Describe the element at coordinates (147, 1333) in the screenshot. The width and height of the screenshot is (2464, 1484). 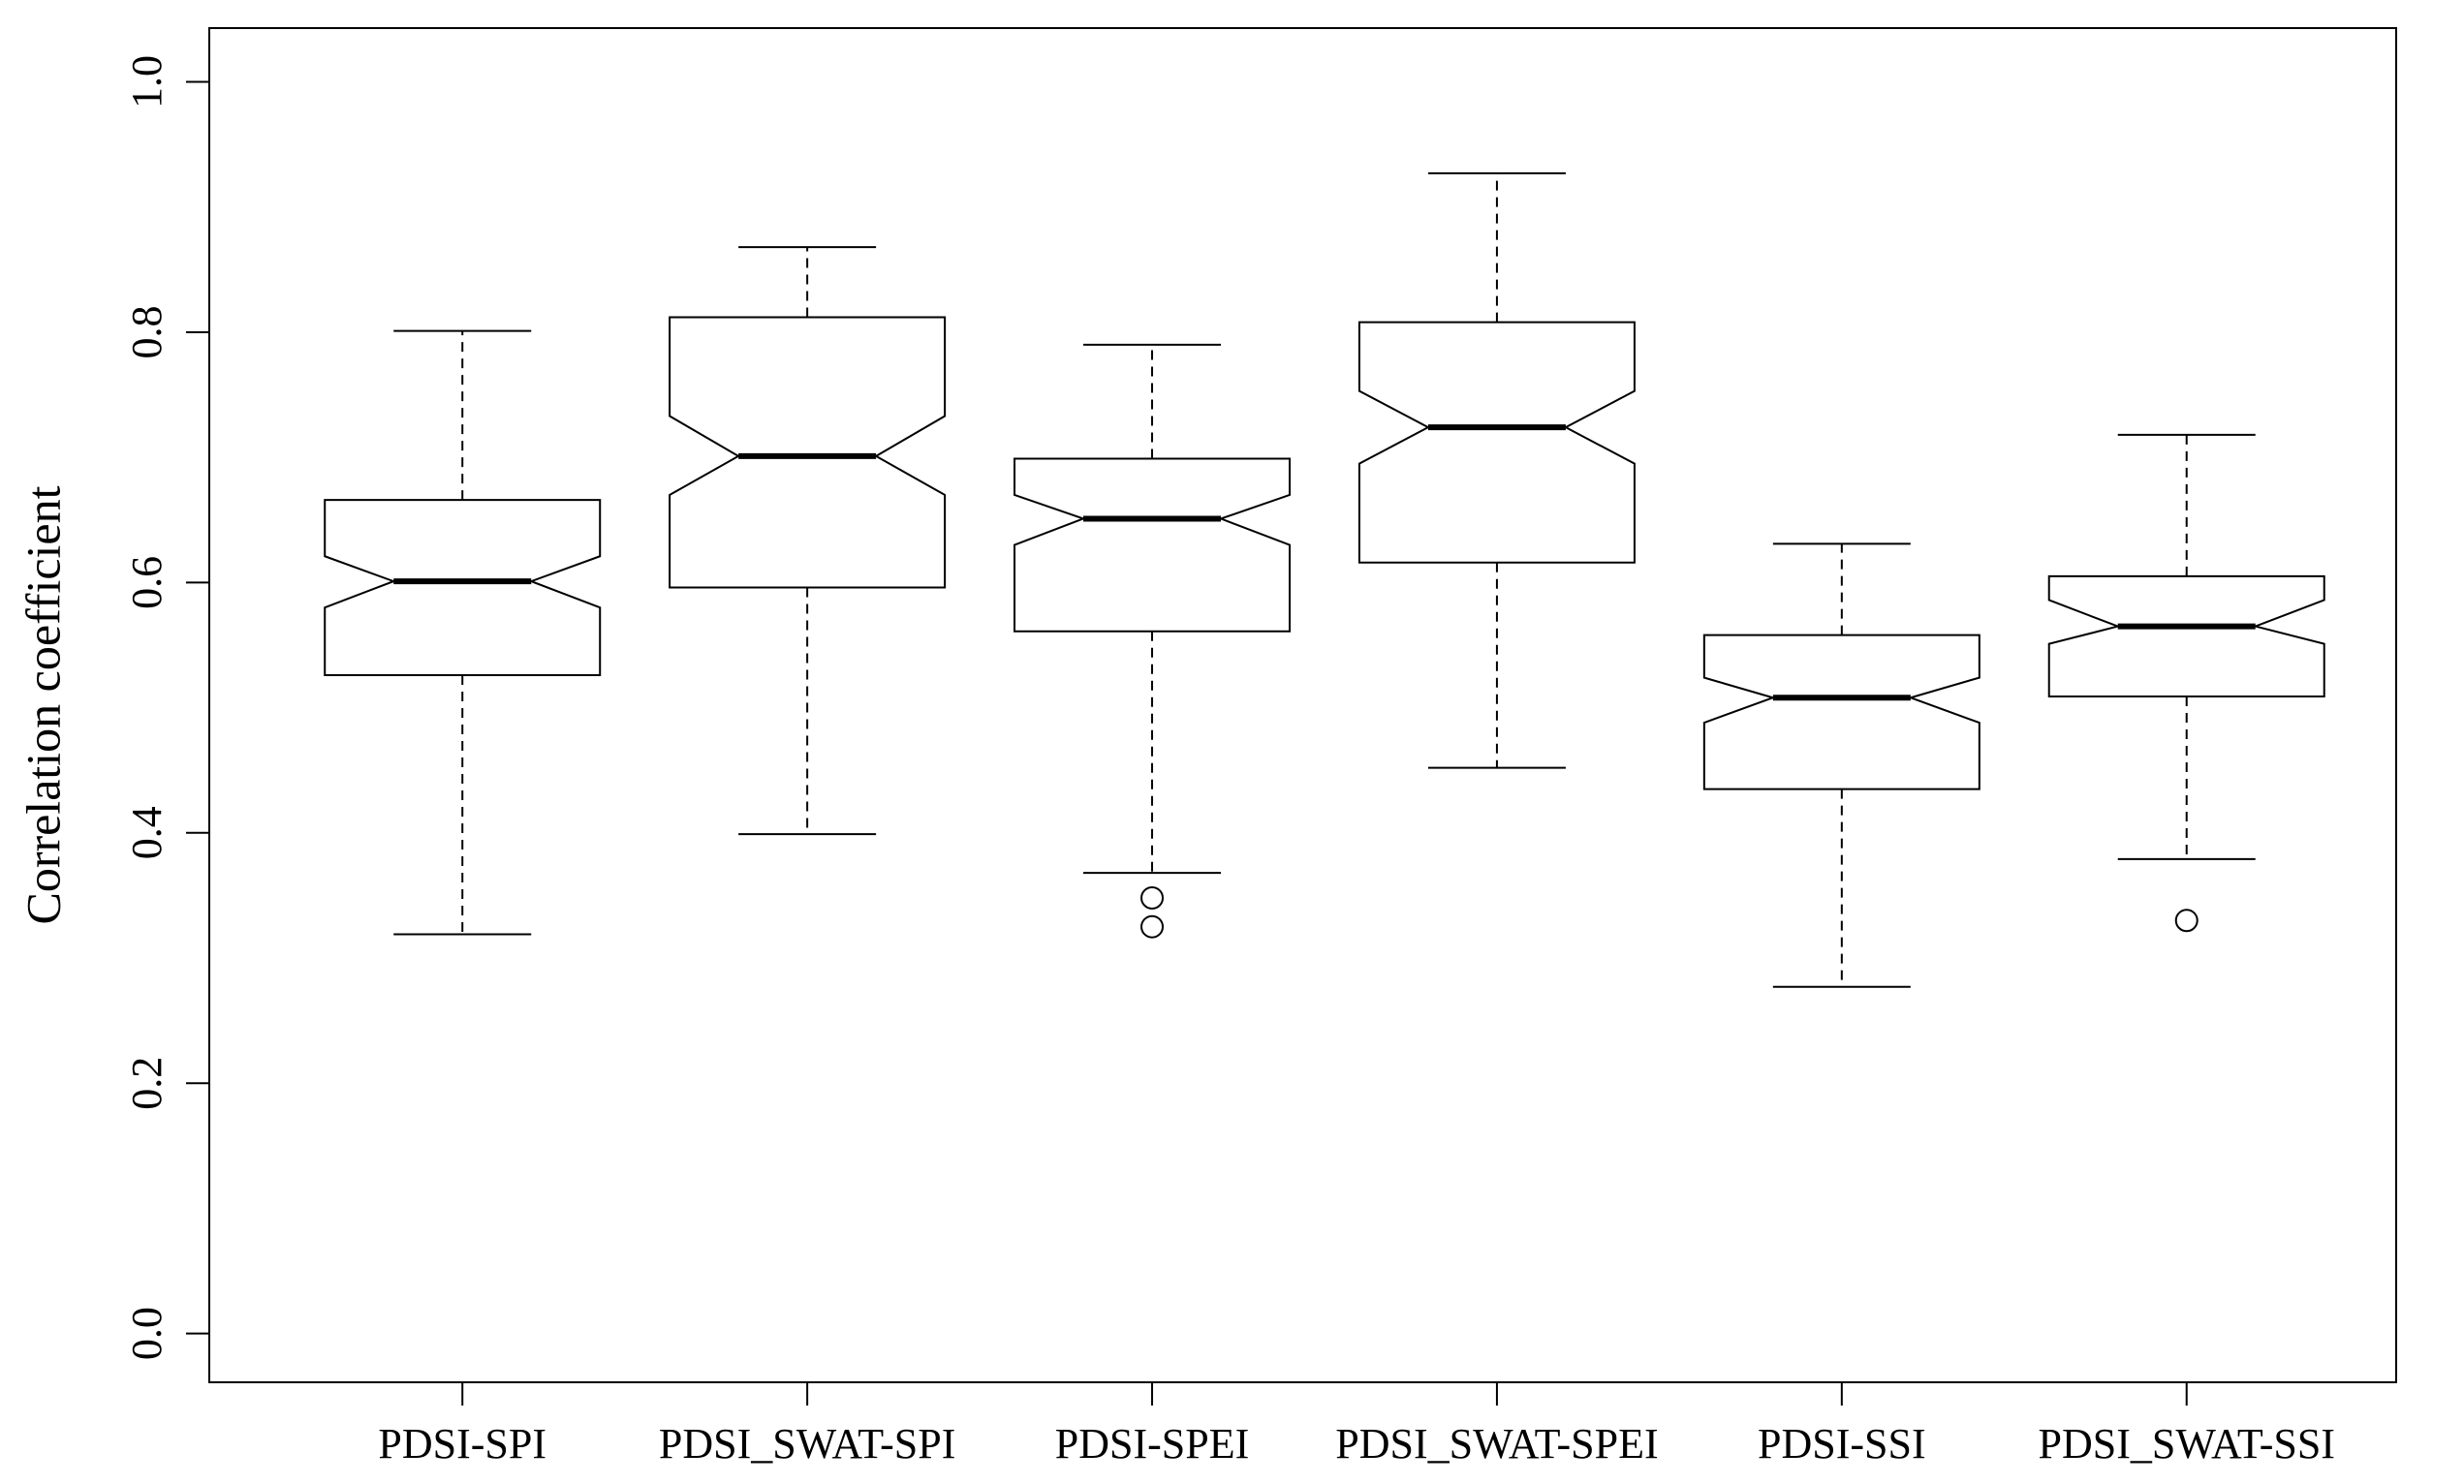
I see `y-tick-label: 0.0` at that location.